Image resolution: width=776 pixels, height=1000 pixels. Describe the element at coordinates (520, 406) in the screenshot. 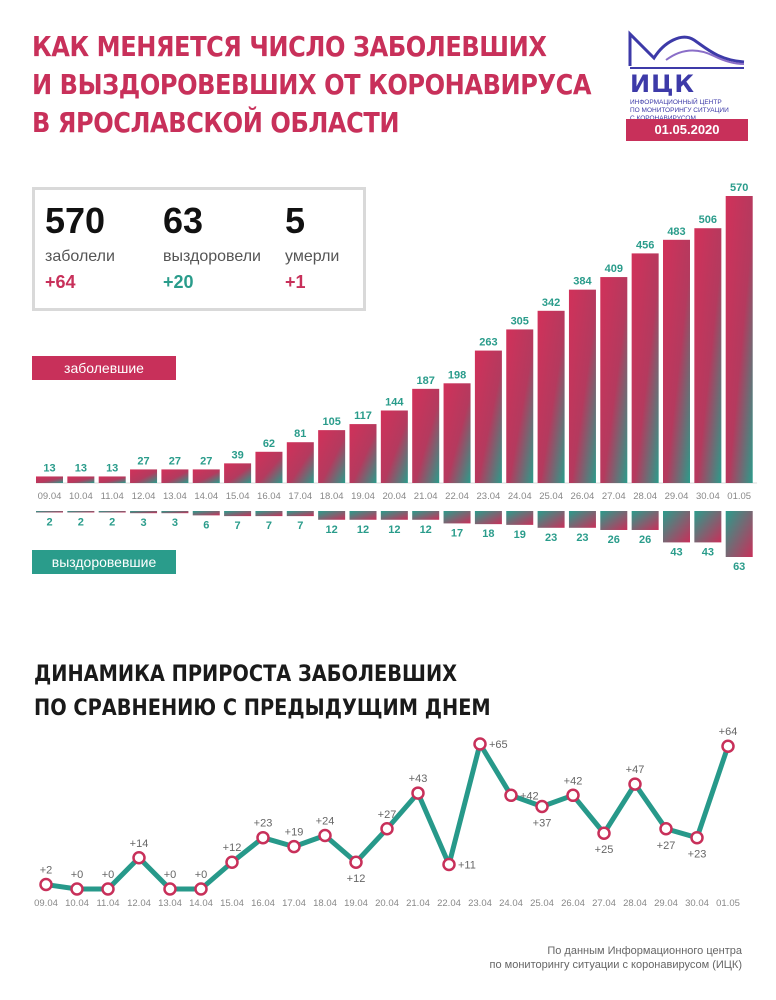

I see `infected-bar-24.04` at that location.